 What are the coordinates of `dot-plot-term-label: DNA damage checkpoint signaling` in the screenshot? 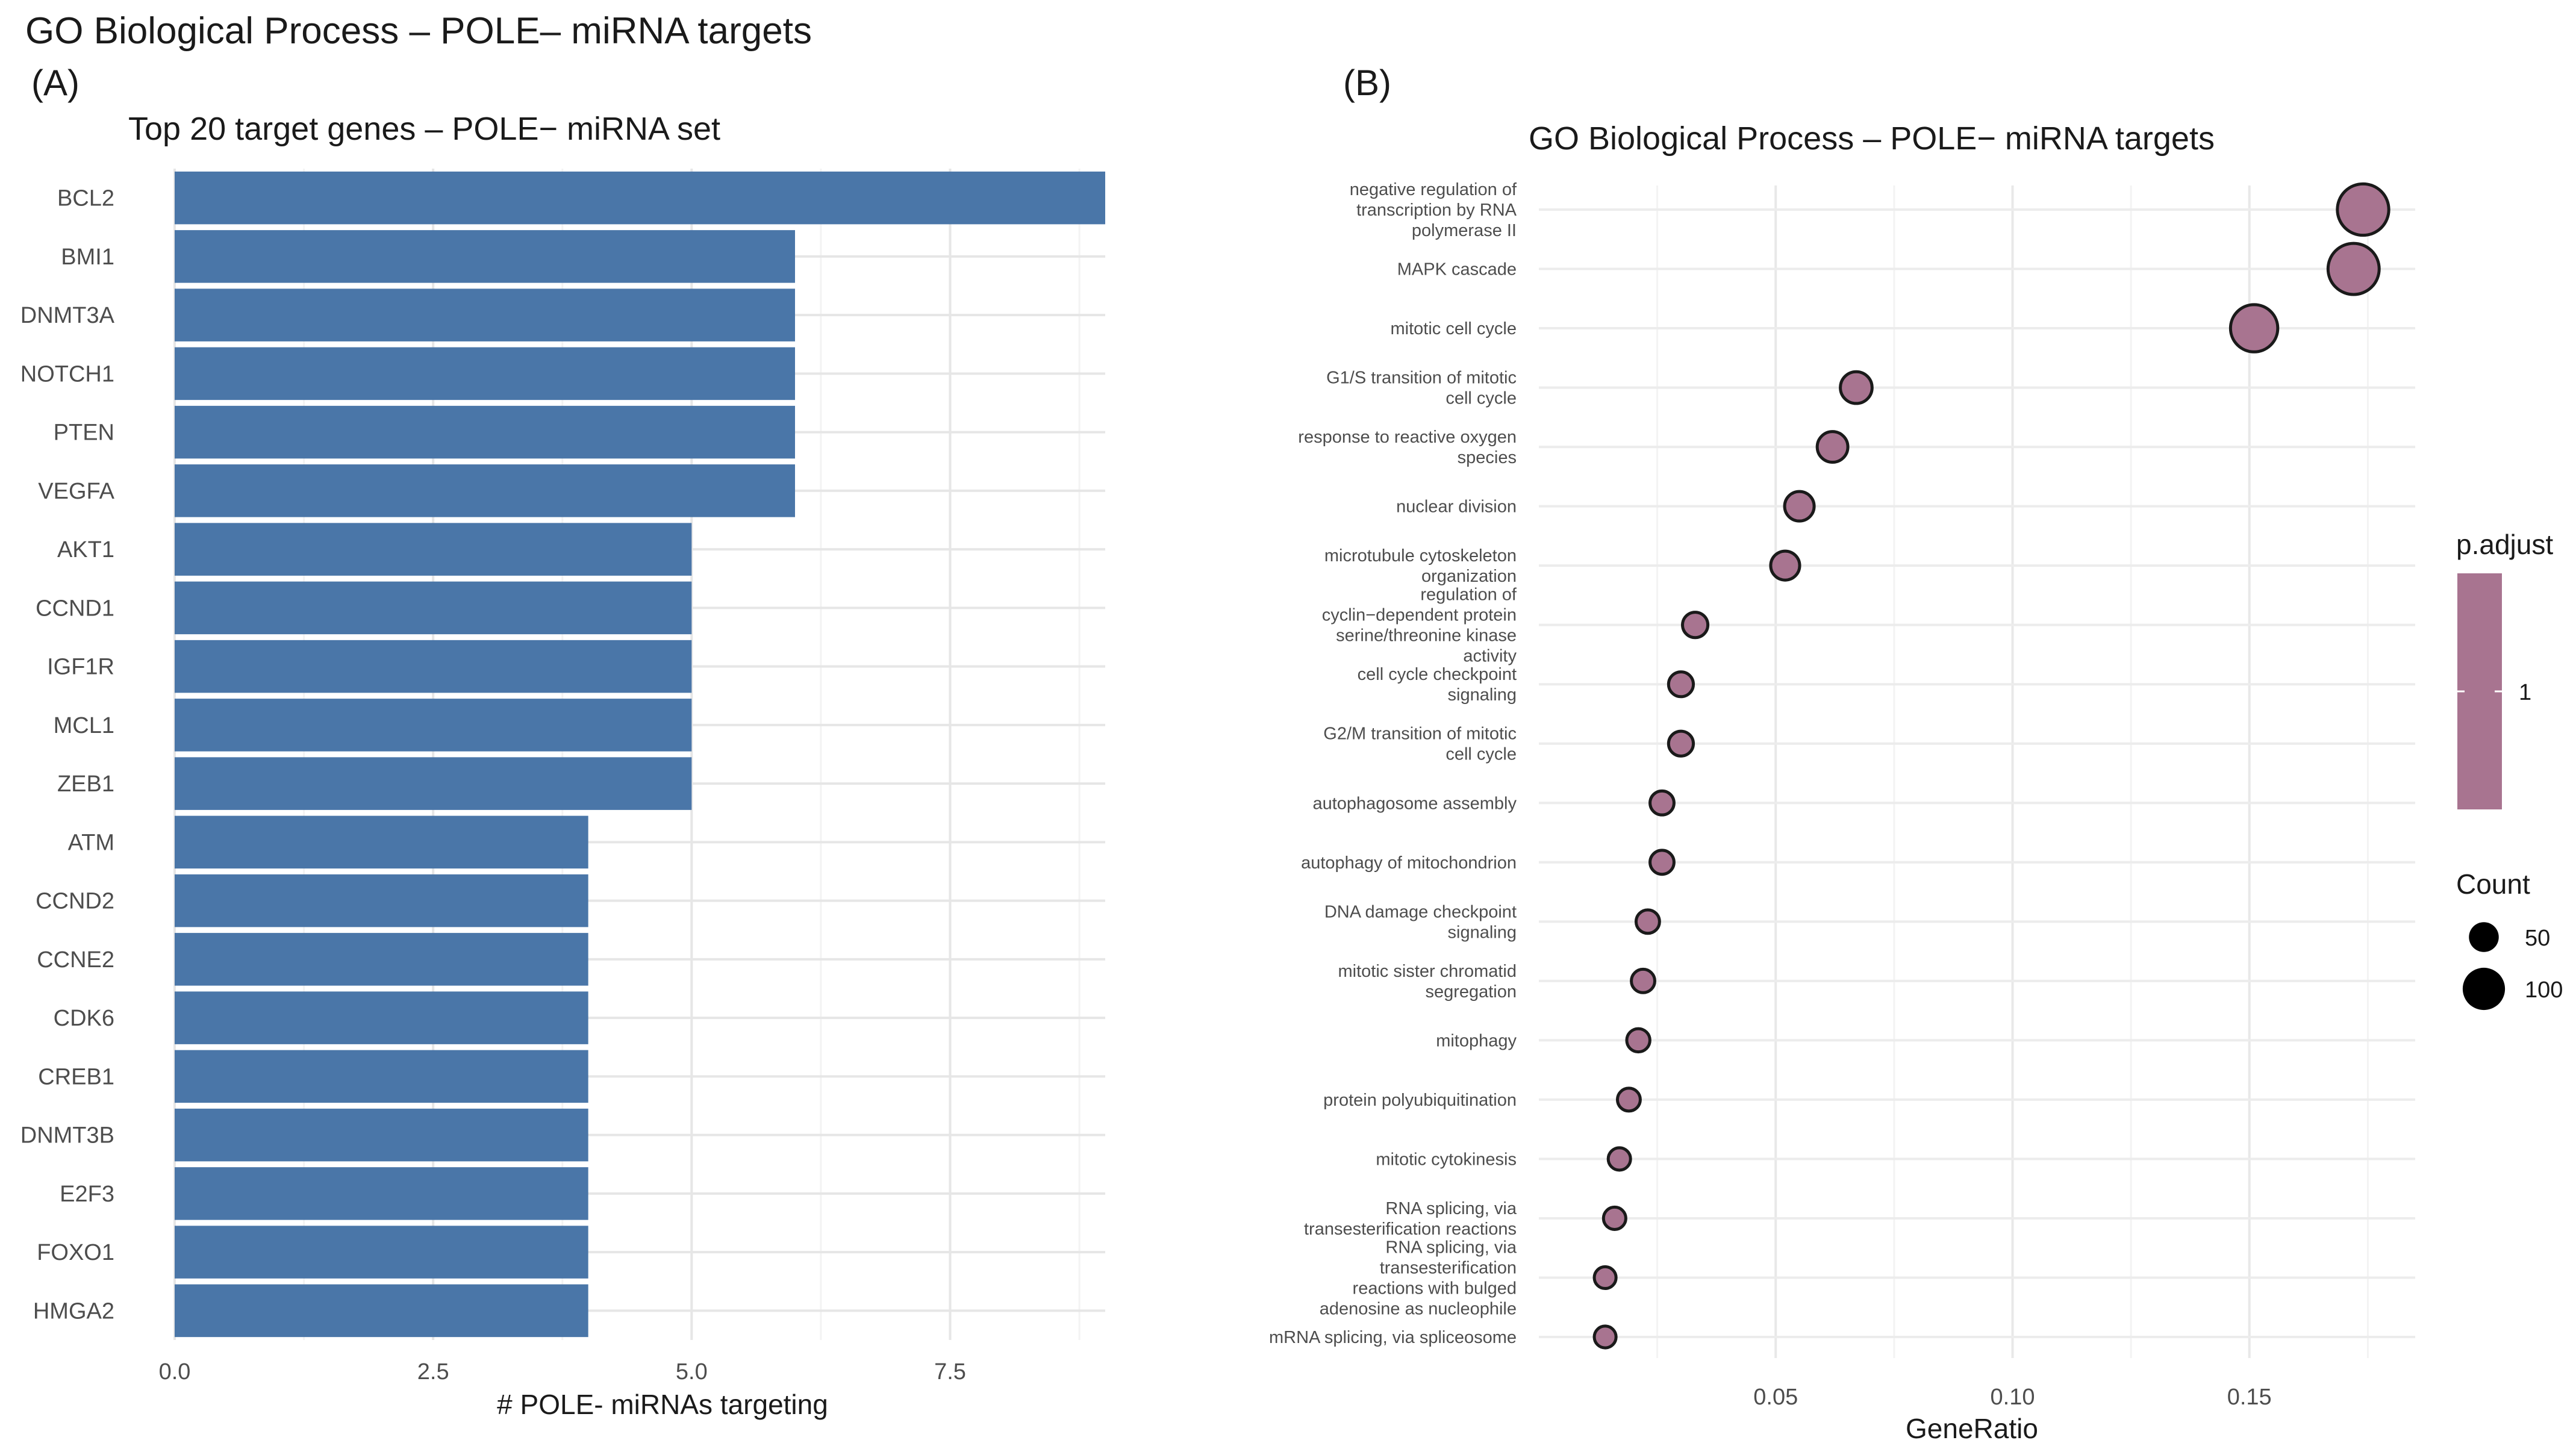 It's located at (1420, 922).